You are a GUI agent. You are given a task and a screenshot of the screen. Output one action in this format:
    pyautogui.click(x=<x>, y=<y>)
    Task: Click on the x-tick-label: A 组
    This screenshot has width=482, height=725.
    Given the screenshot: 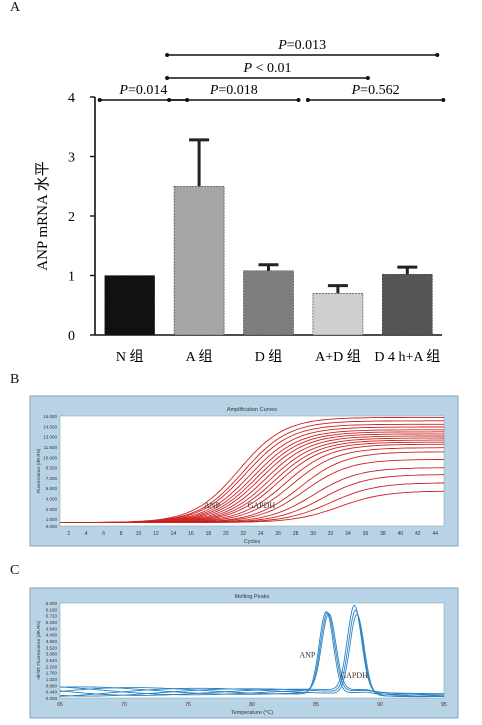 What is the action you would take?
    pyautogui.click(x=199, y=357)
    